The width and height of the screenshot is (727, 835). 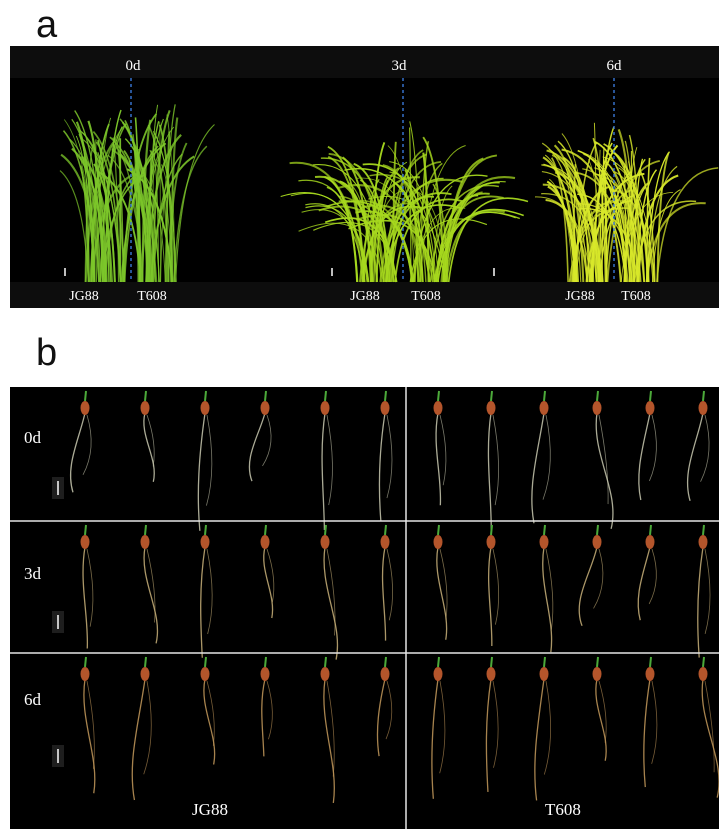 I want to click on t608-plant-3d, so click(x=427, y=202).